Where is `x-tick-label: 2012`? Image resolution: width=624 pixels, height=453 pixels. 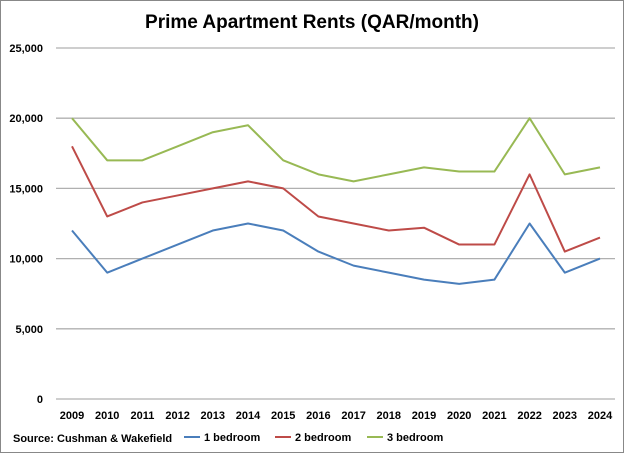
x-tick-label: 2012 is located at coordinates (177, 416).